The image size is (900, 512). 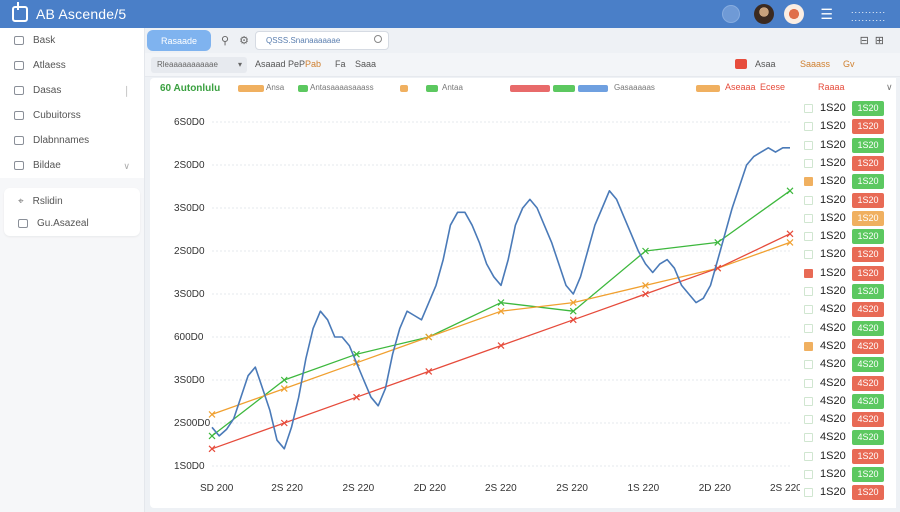 What do you see at coordinates (731, 14) in the screenshot?
I see `notification-icon` at bounding box center [731, 14].